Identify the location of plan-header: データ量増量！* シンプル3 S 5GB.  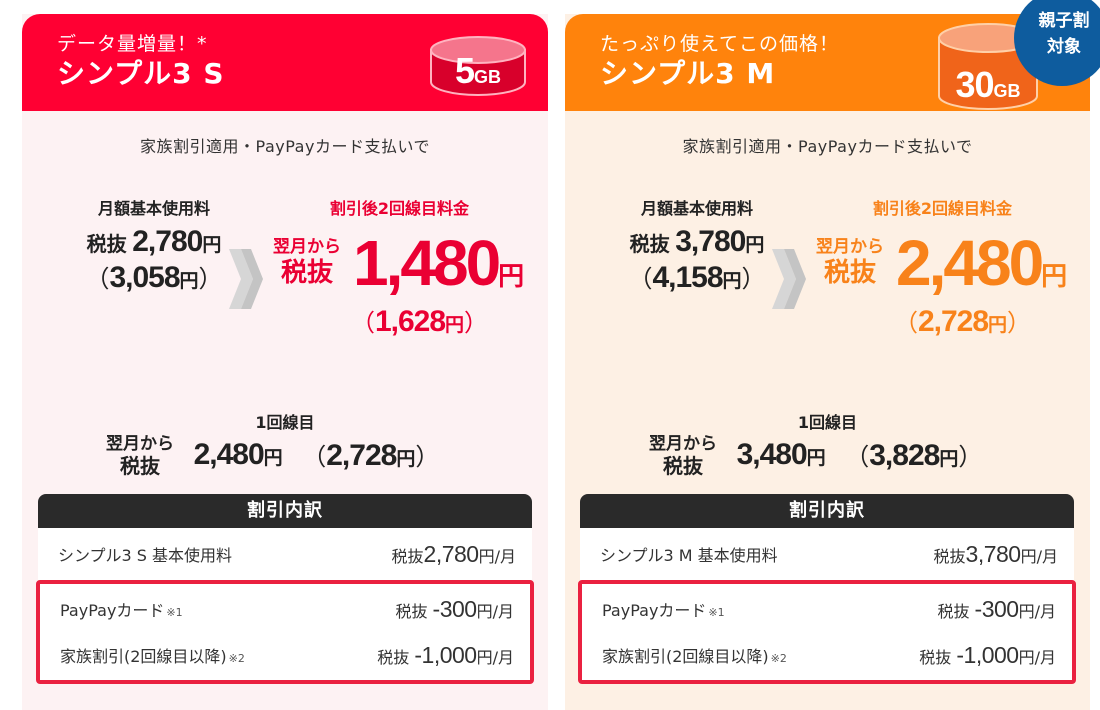
(285, 62).